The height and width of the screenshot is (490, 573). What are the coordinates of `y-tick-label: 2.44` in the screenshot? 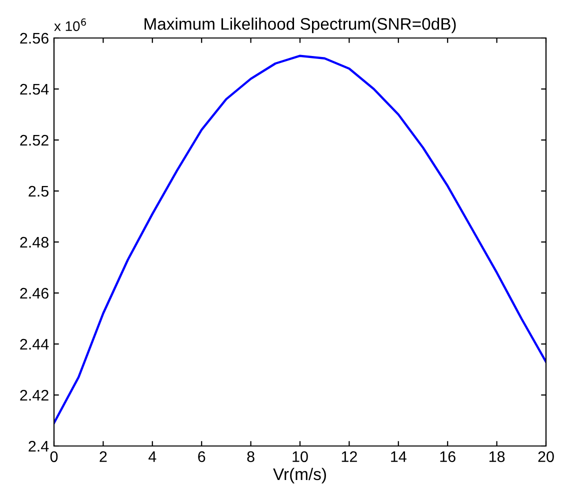 It's located at (34, 344).